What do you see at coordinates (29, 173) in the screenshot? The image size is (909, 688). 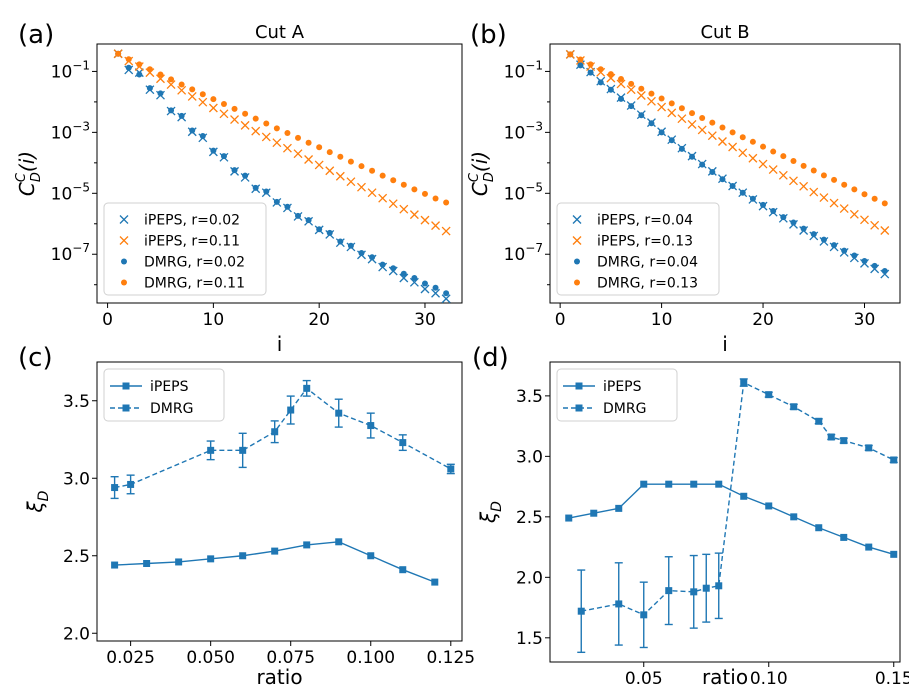 I see `y-axis-label-text: CCD(i)` at bounding box center [29, 173].